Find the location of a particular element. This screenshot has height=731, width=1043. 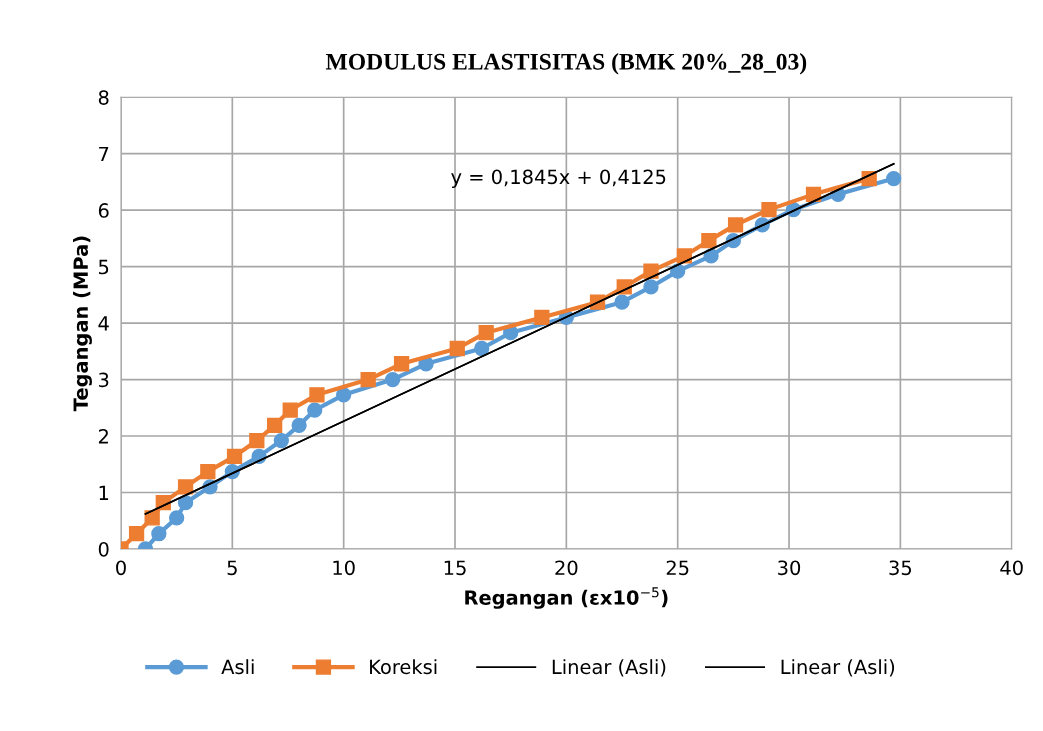

y-tick-label: 2 is located at coordinates (103, 436).